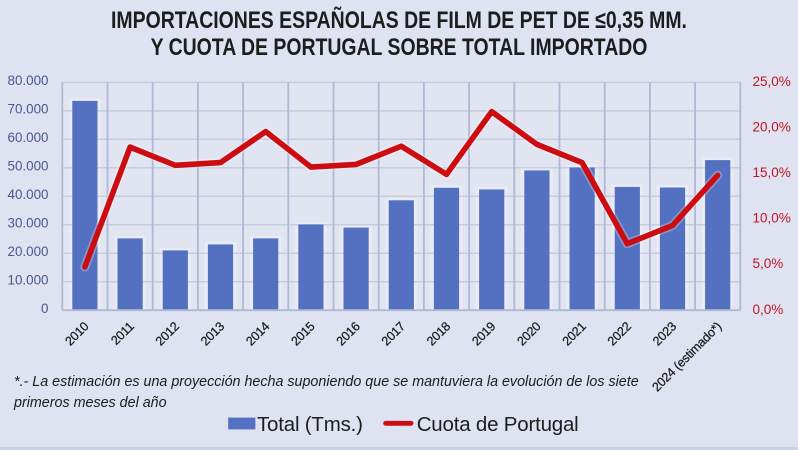 The width and height of the screenshot is (798, 450). Describe the element at coordinates (348, 333) in the screenshot. I see `svg-text: 2016` at that location.